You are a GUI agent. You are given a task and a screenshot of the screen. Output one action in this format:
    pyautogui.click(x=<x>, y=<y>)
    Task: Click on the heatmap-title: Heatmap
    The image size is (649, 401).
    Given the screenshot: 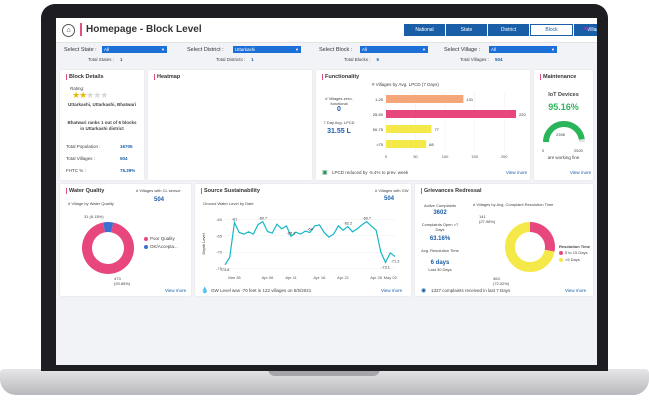 What is the action you would take?
    pyautogui.click(x=167, y=77)
    